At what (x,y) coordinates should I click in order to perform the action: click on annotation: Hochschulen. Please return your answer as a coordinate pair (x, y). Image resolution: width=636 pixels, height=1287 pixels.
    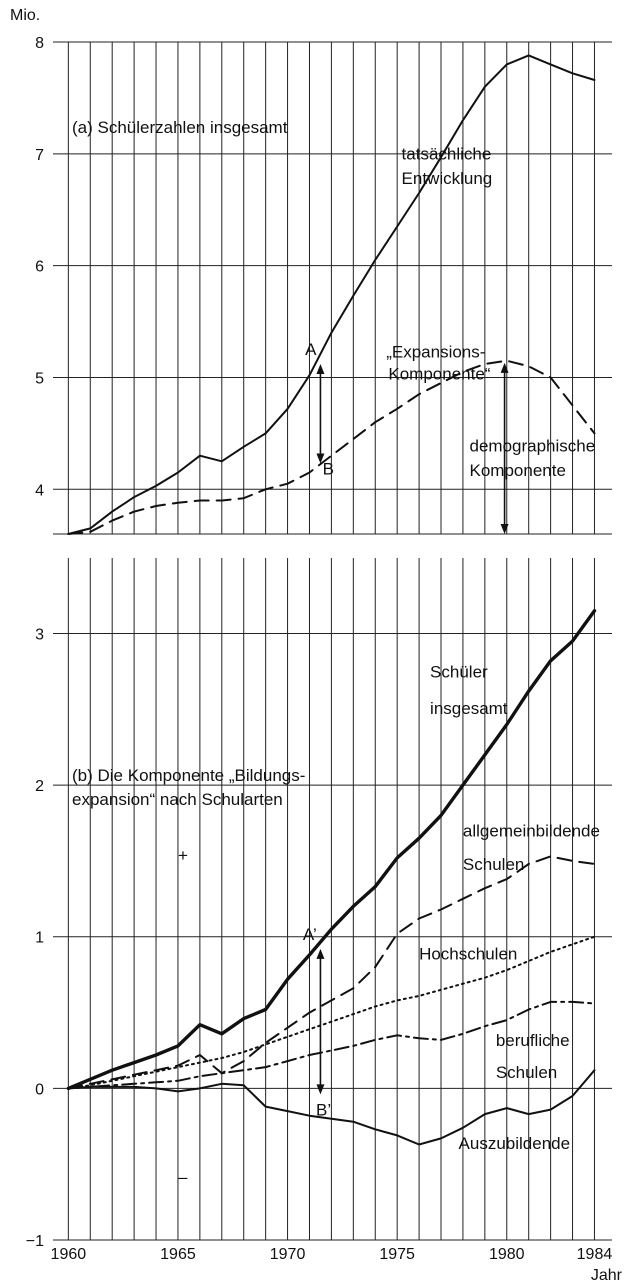
    Looking at the image, I should click on (468, 953).